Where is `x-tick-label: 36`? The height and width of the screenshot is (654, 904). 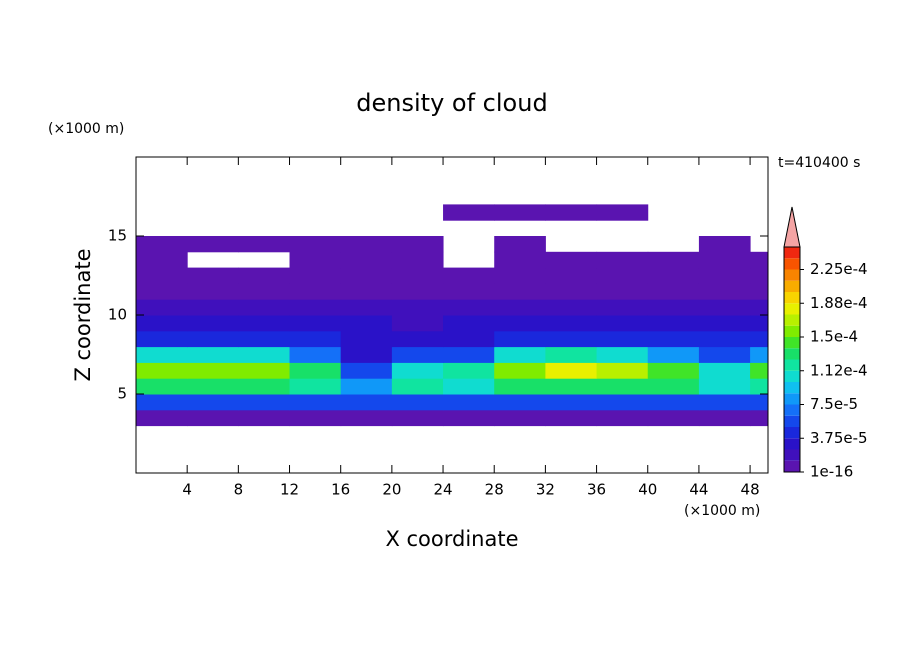
x-tick-label: 36 is located at coordinates (596, 490).